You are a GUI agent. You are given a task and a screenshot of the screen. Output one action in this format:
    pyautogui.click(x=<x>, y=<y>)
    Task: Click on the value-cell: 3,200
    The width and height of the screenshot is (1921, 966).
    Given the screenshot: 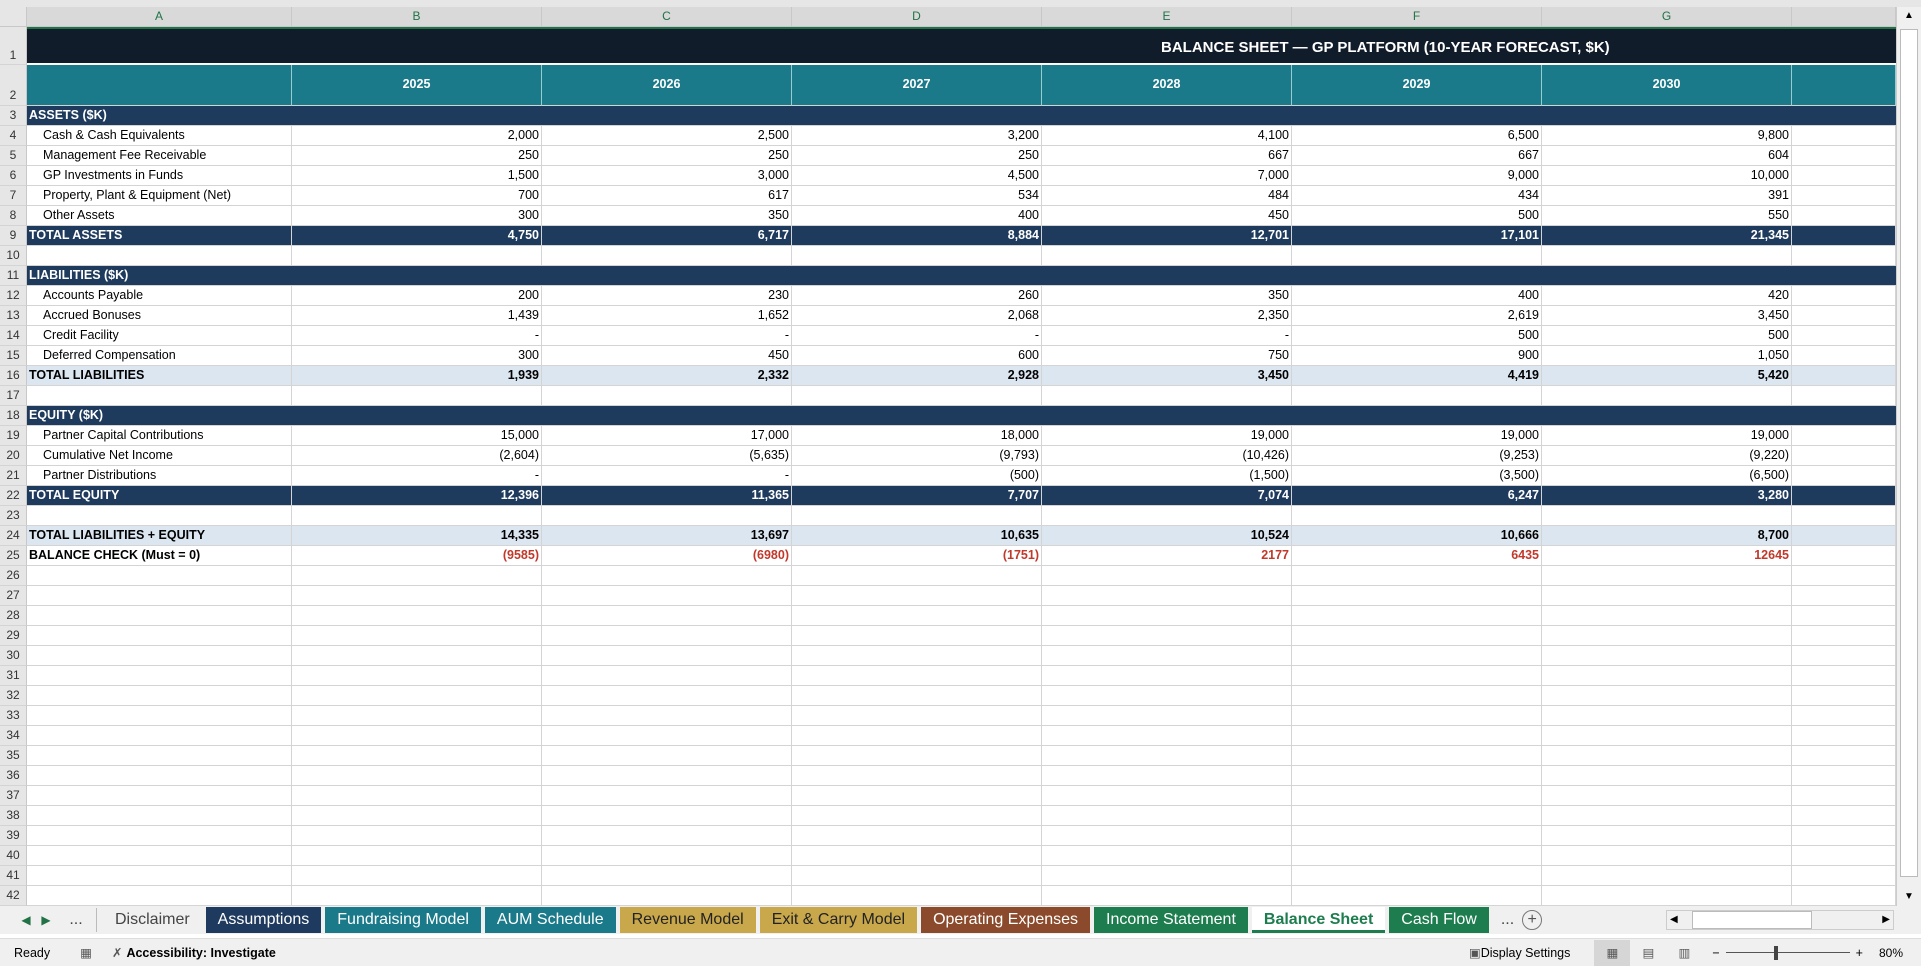 What is the action you would take?
    pyautogui.click(x=917, y=136)
    